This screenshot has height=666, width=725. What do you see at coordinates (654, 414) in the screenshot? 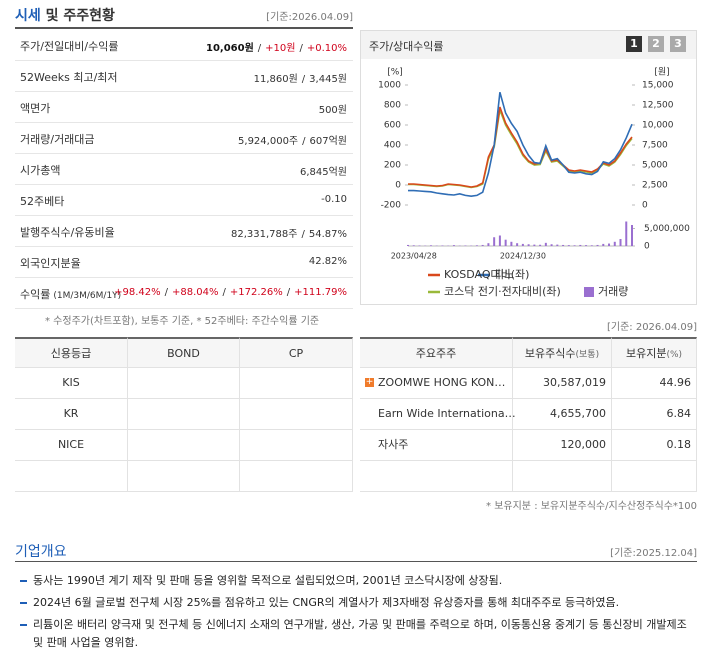
I see `table-cell: 6.84` at bounding box center [654, 414].